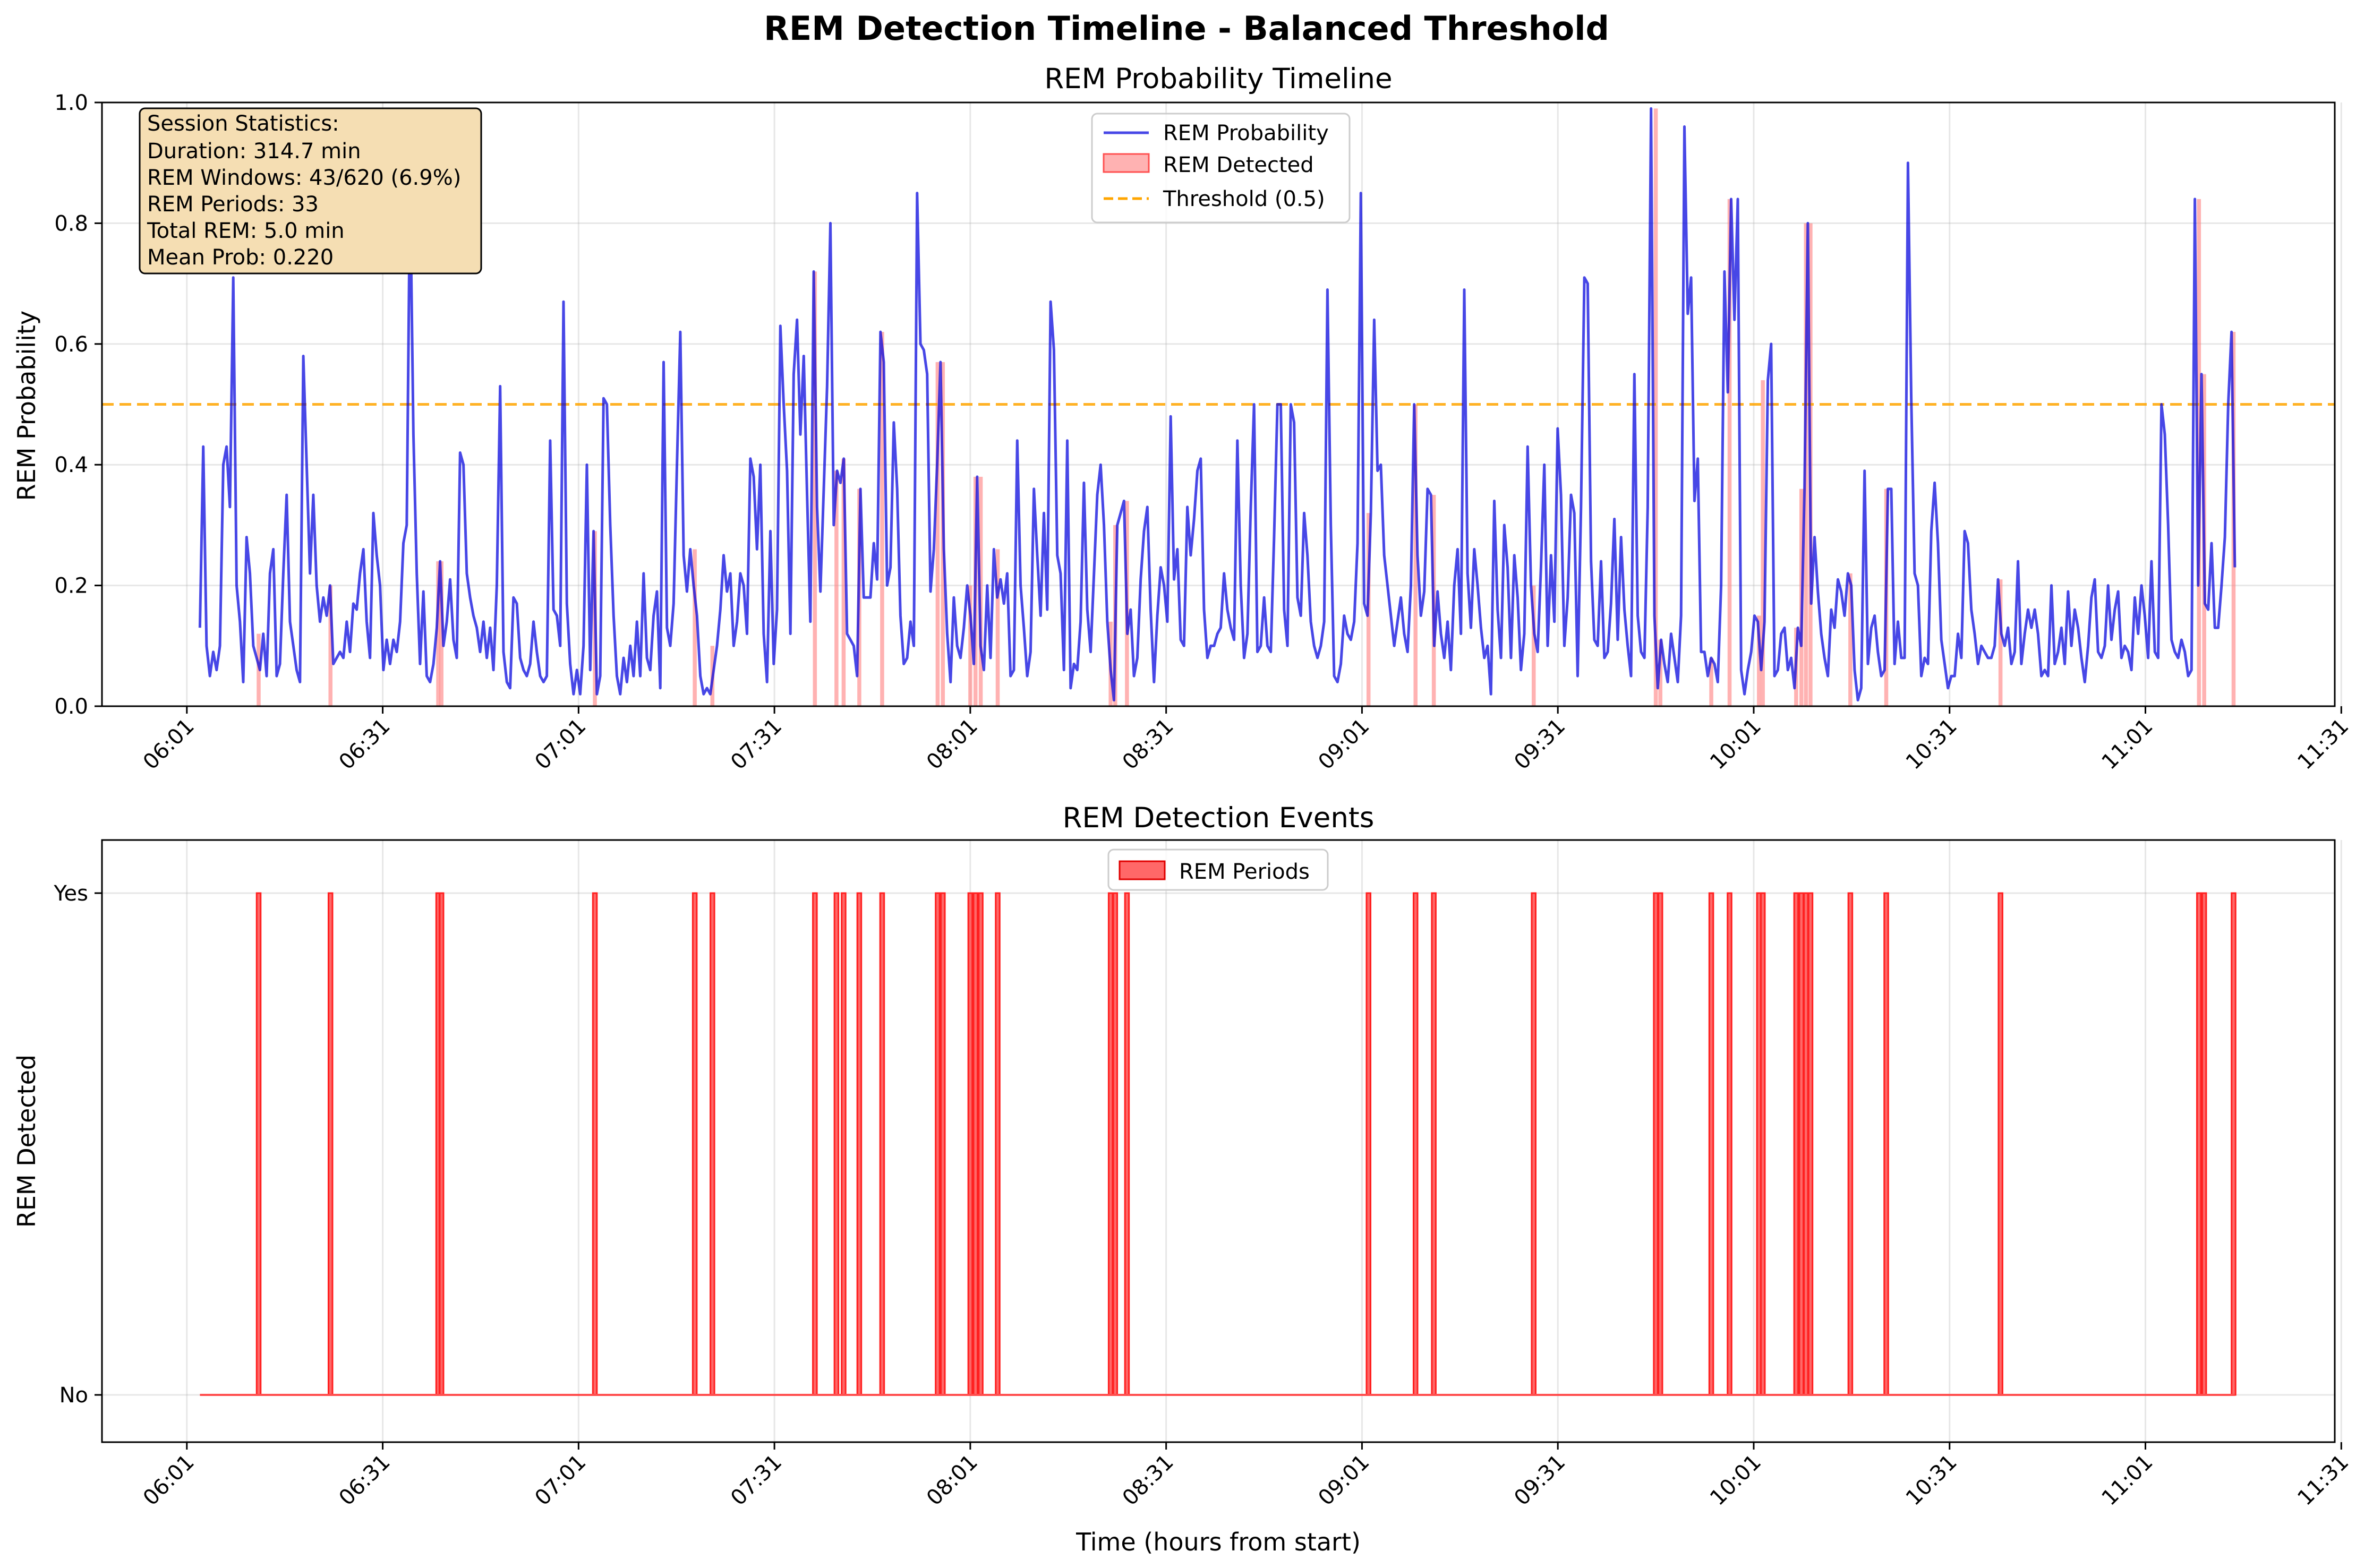 Image resolution: width=2373 pixels, height=1568 pixels. Describe the element at coordinates (1238, 165) in the screenshot. I see `legend-detected-label: REM Detected` at that location.